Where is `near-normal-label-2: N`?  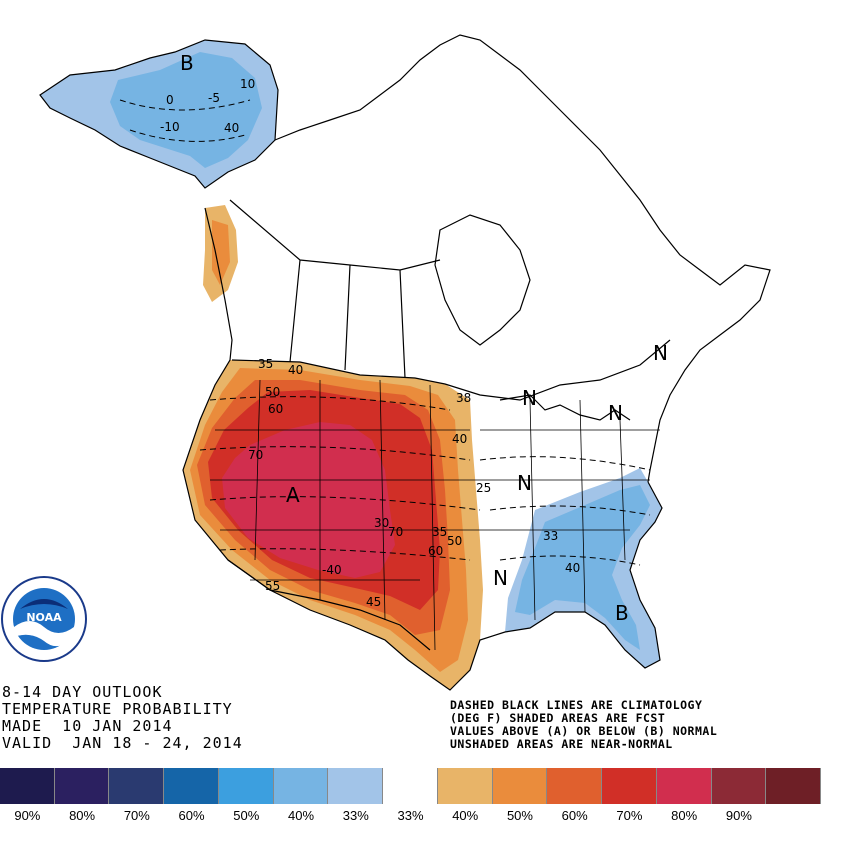
near-normal-label-2: N is located at coordinates (529, 398).